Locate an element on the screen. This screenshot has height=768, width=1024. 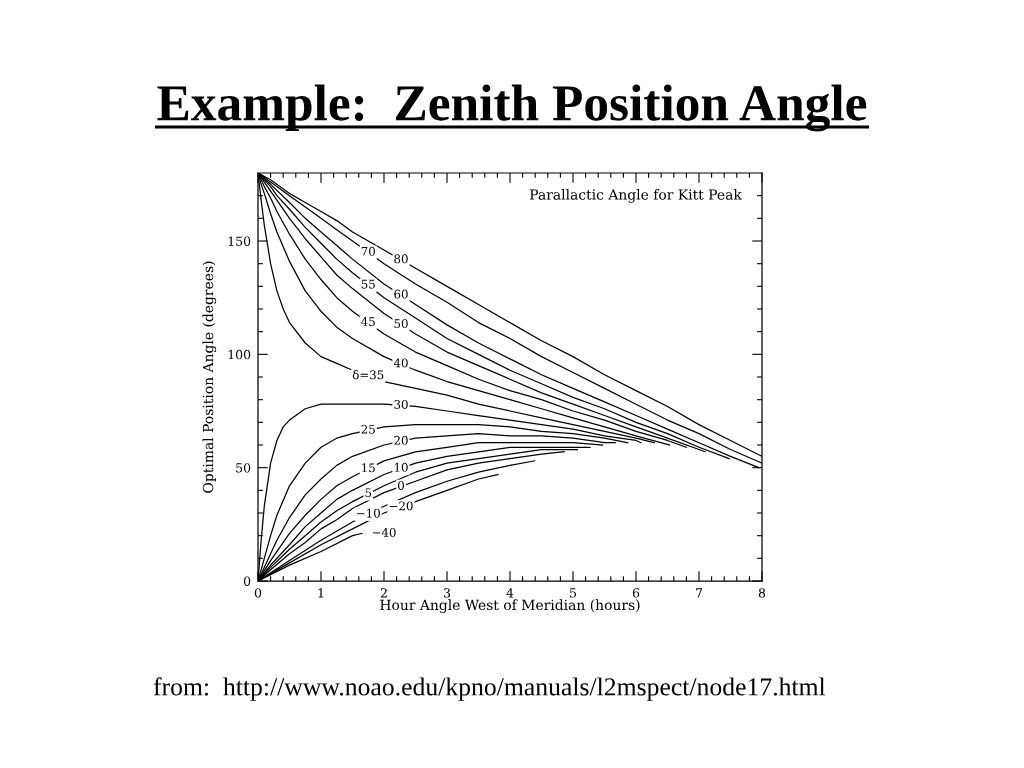
series-label: 15 is located at coordinates (368, 468).